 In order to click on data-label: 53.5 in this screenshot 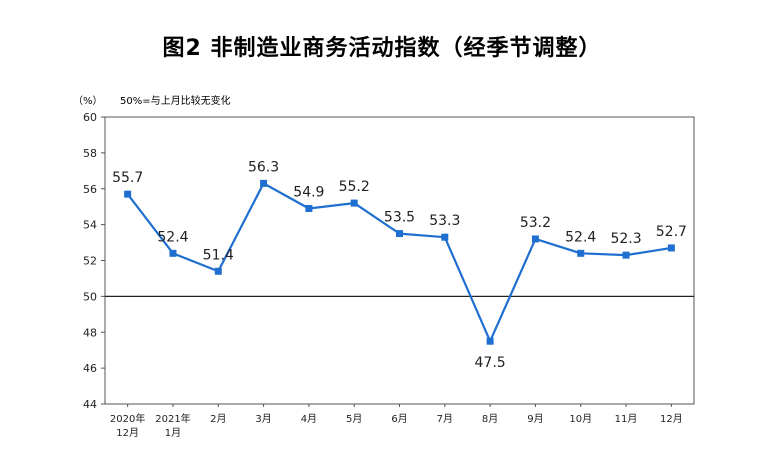, I will do `click(399, 218)`.